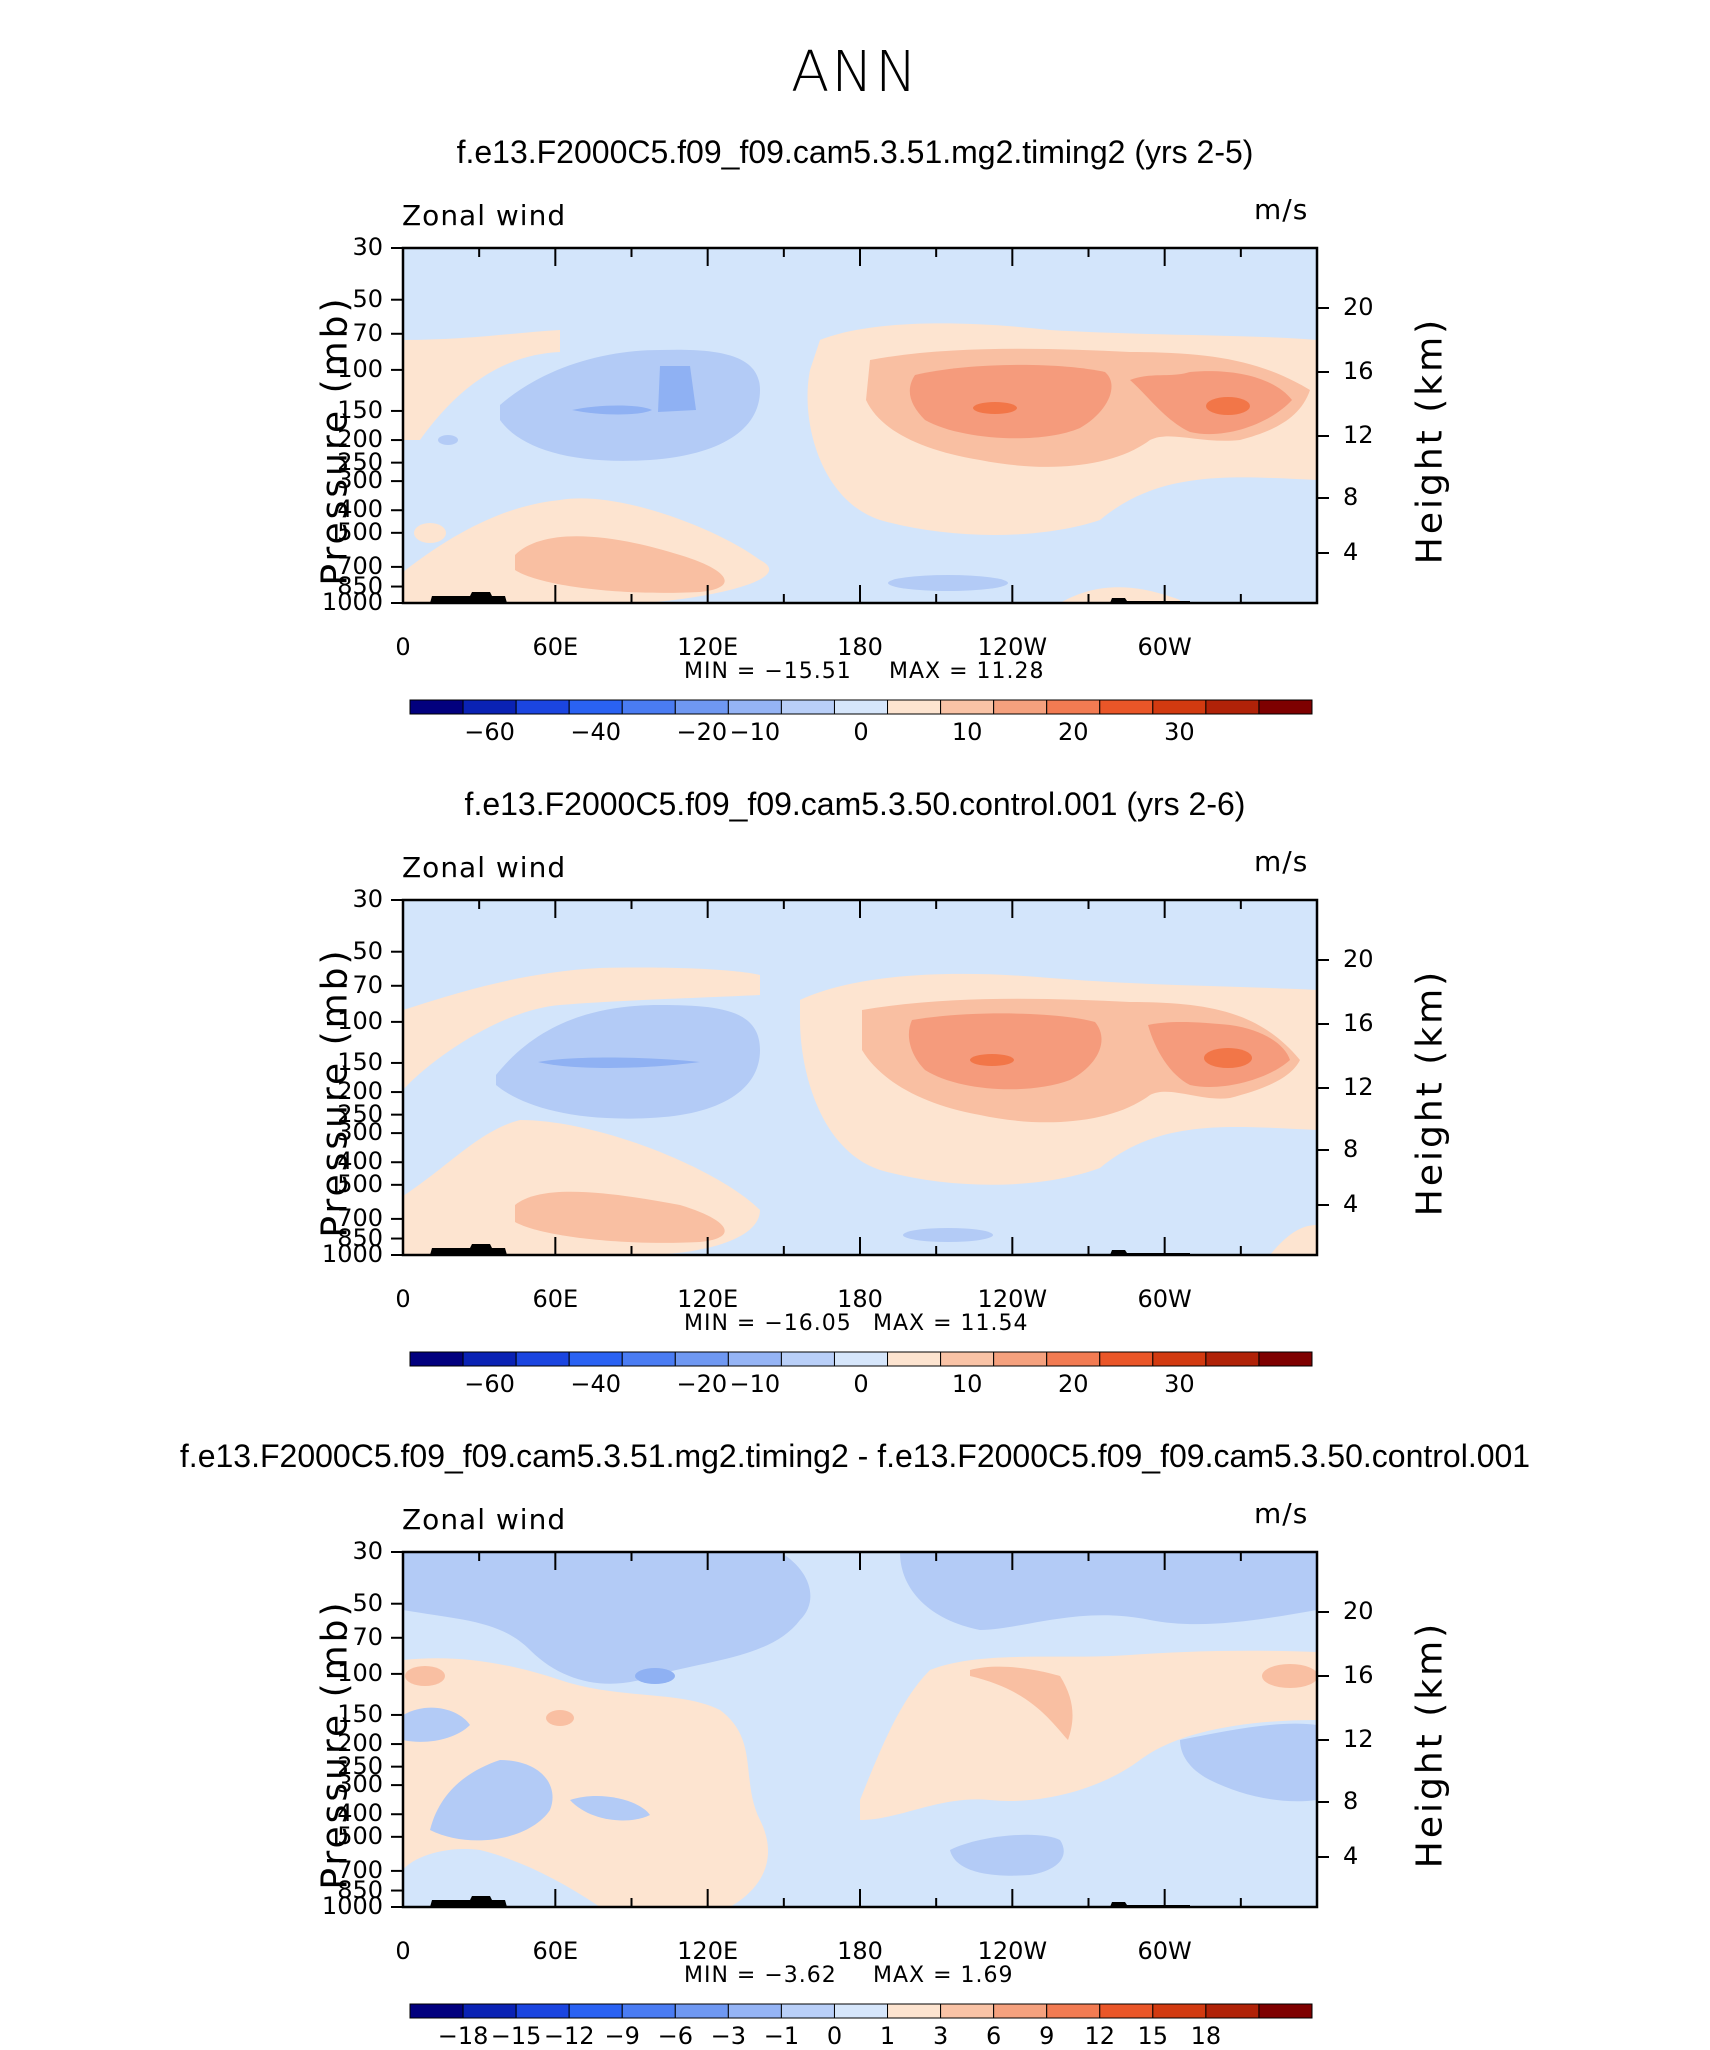 The height and width of the screenshot is (2050, 1710). Describe the element at coordinates (555, 647) in the screenshot. I see `panel-1-longitude-tick-label: 60E` at that location.